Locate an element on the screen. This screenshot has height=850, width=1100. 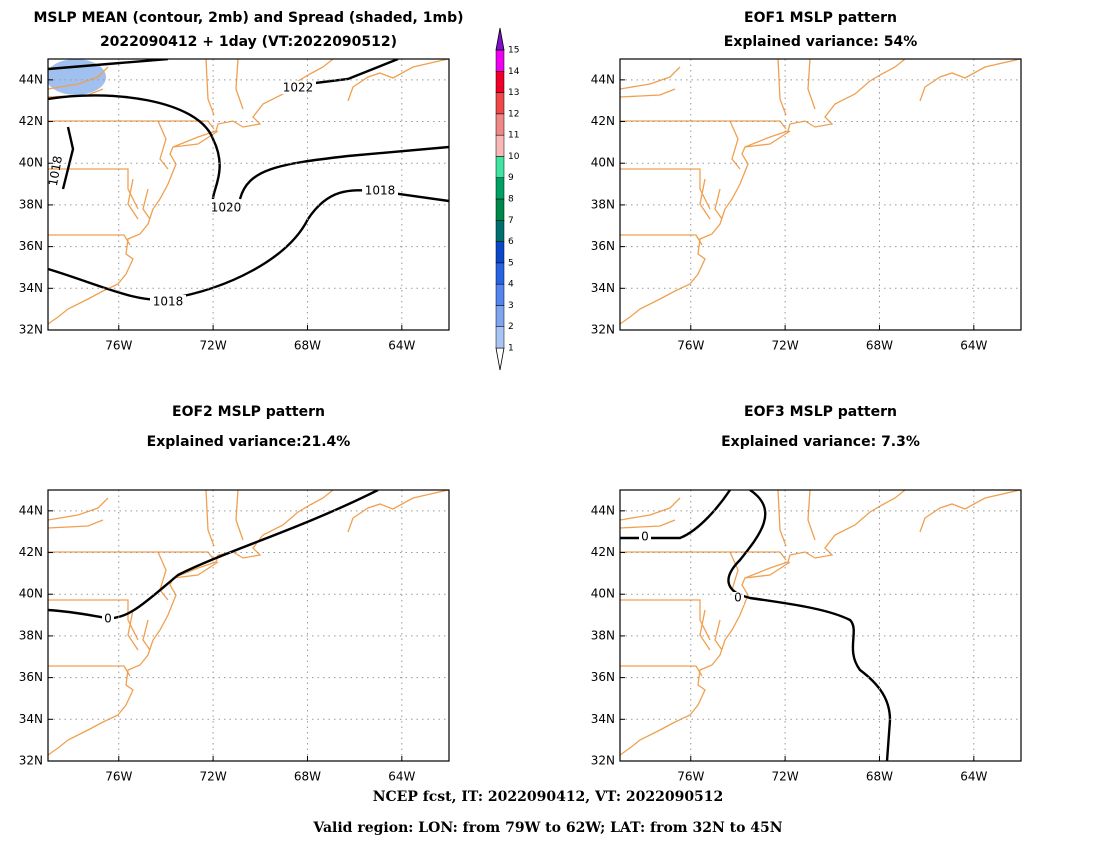
colorbar-label: 15 is located at coordinates (513, 51).